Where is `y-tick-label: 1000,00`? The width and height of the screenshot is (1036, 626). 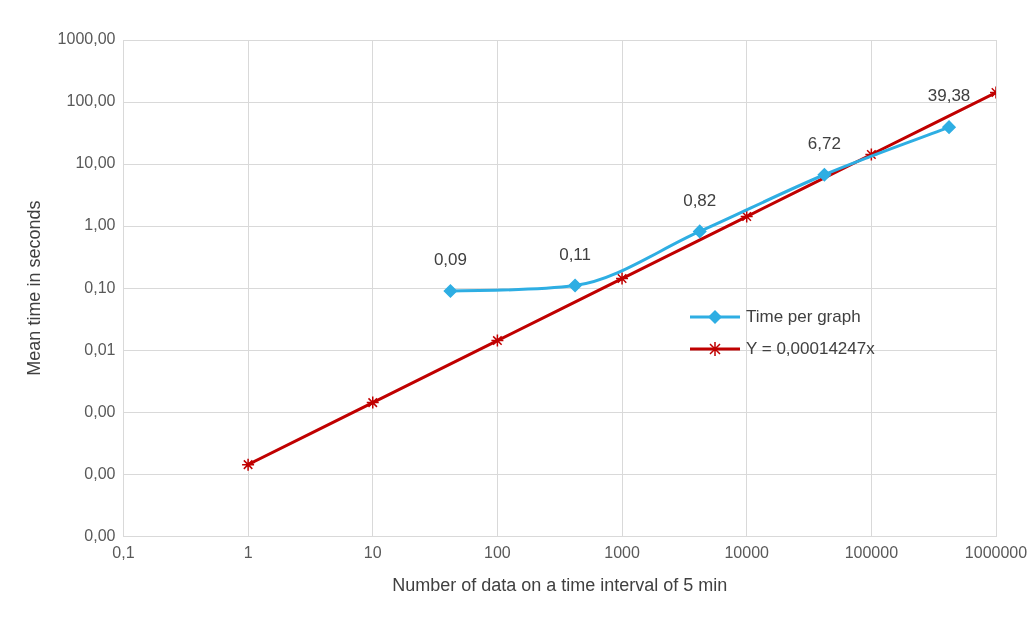
y-tick-label: 1000,00 is located at coordinates (86, 39).